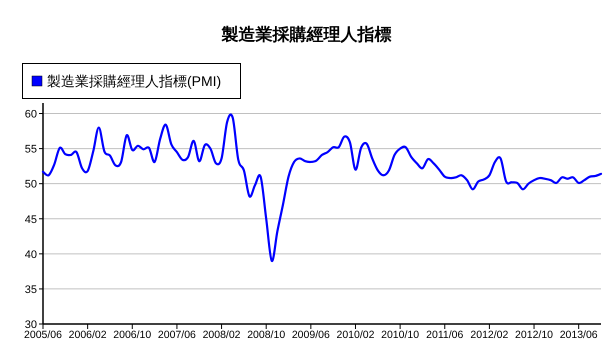 This screenshot has height=348, width=613. Describe the element at coordinates (445, 335) in the screenshot. I see `x-tick-label: 2011/06` at that location.